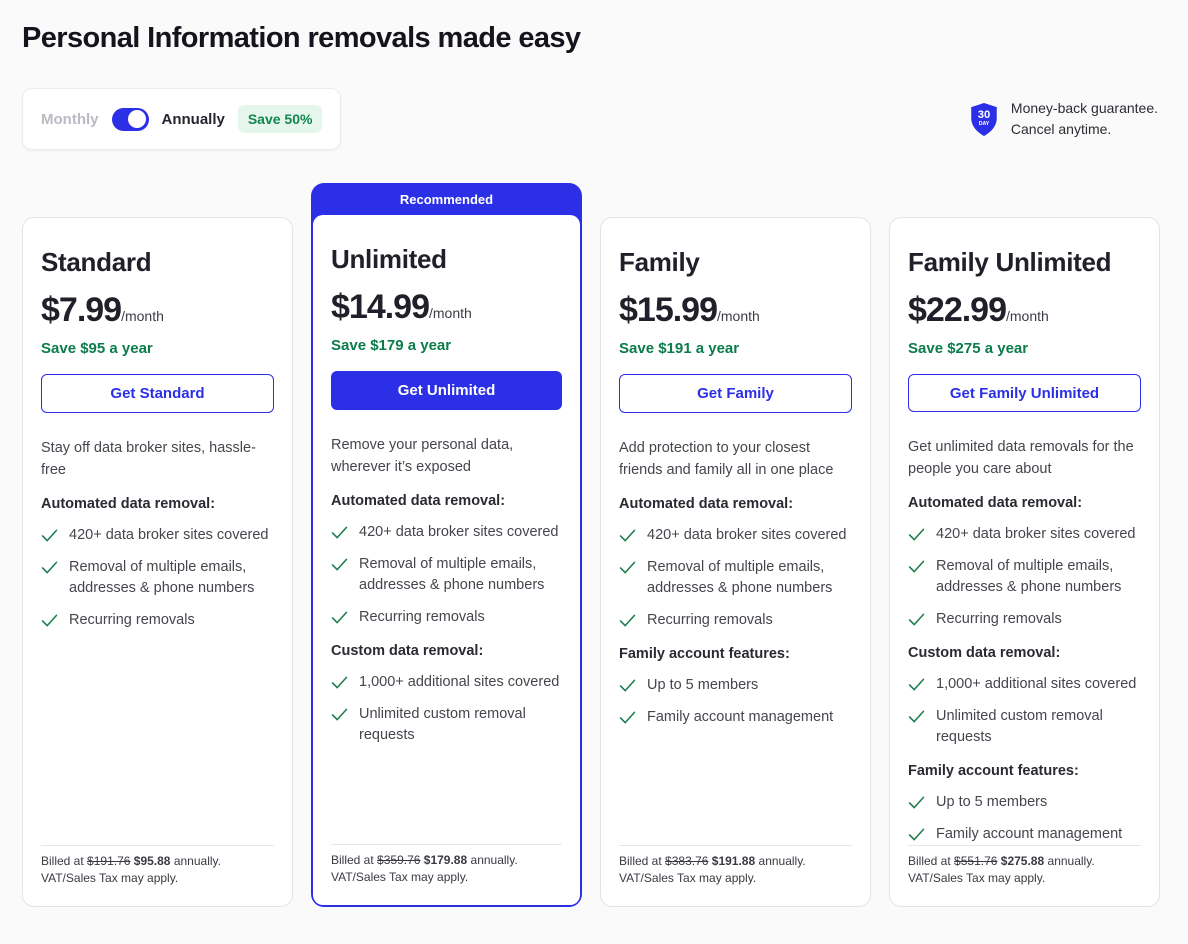 The width and height of the screenshot is (1188, 944). I want to click on get-family-button: Get Family, so click(735, 393).